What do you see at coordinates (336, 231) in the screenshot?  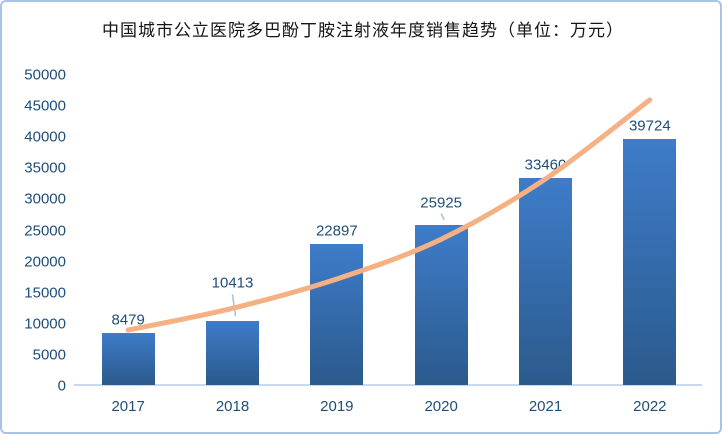 I see `bar-value-label: 22897` at bounding box center [336, 231].